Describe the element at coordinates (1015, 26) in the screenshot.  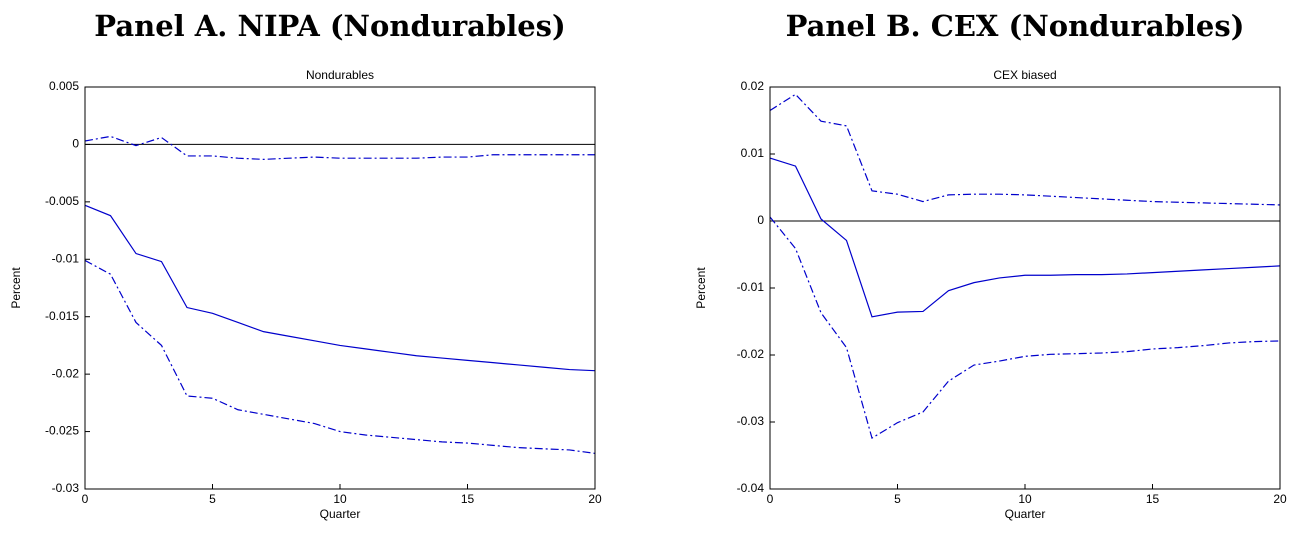
I see `panel-title: Panel B. CEX (Nondurables)` at that location.